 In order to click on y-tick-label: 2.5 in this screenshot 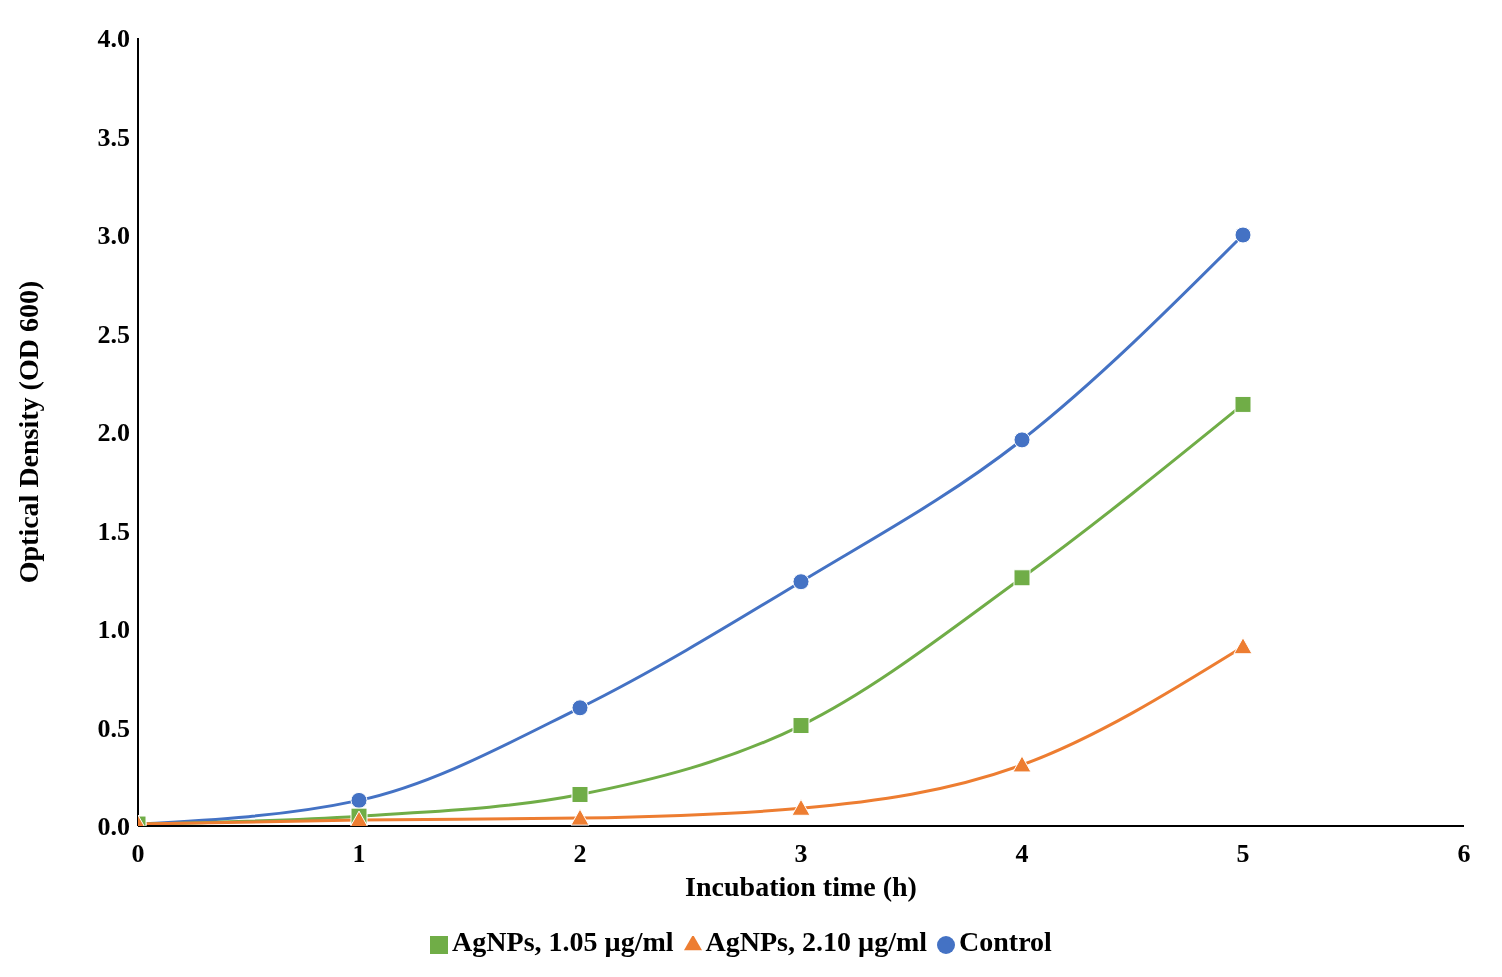, I will do `click(113, 334)`.